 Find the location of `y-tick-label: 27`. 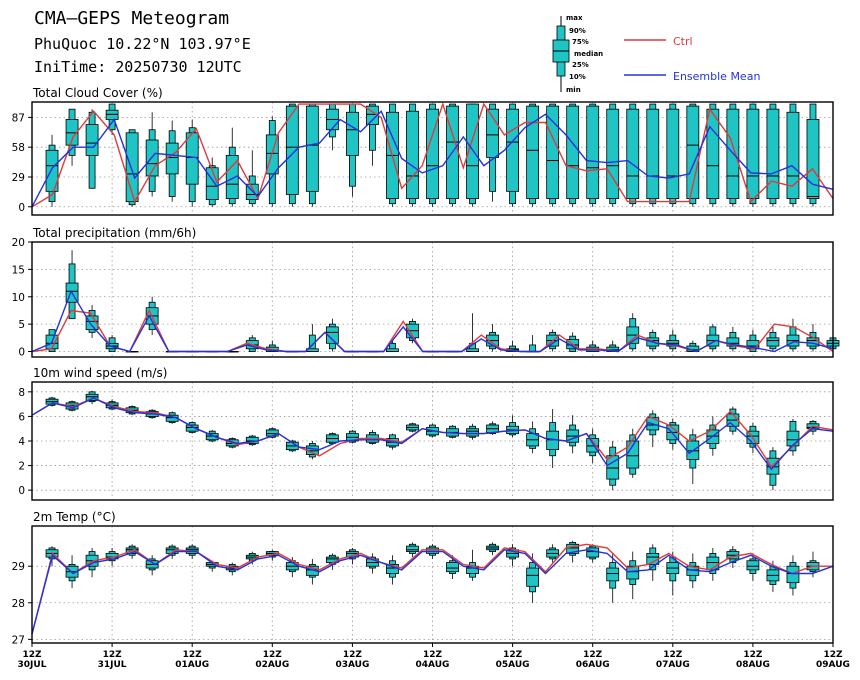

y-tick-label: 27 is located at coordinates (18, 640).